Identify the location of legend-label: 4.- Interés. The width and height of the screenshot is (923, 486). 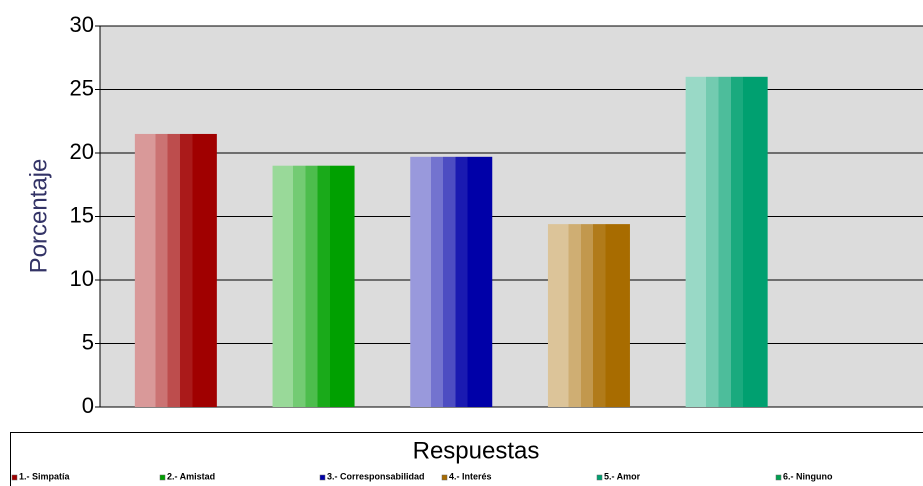
(470, 476).